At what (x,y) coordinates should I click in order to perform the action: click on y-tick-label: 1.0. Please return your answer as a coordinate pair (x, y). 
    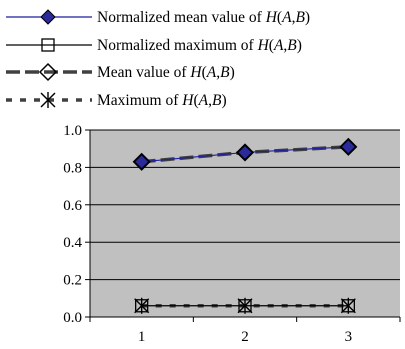
    Looking at the image, I should click on (72, 131).